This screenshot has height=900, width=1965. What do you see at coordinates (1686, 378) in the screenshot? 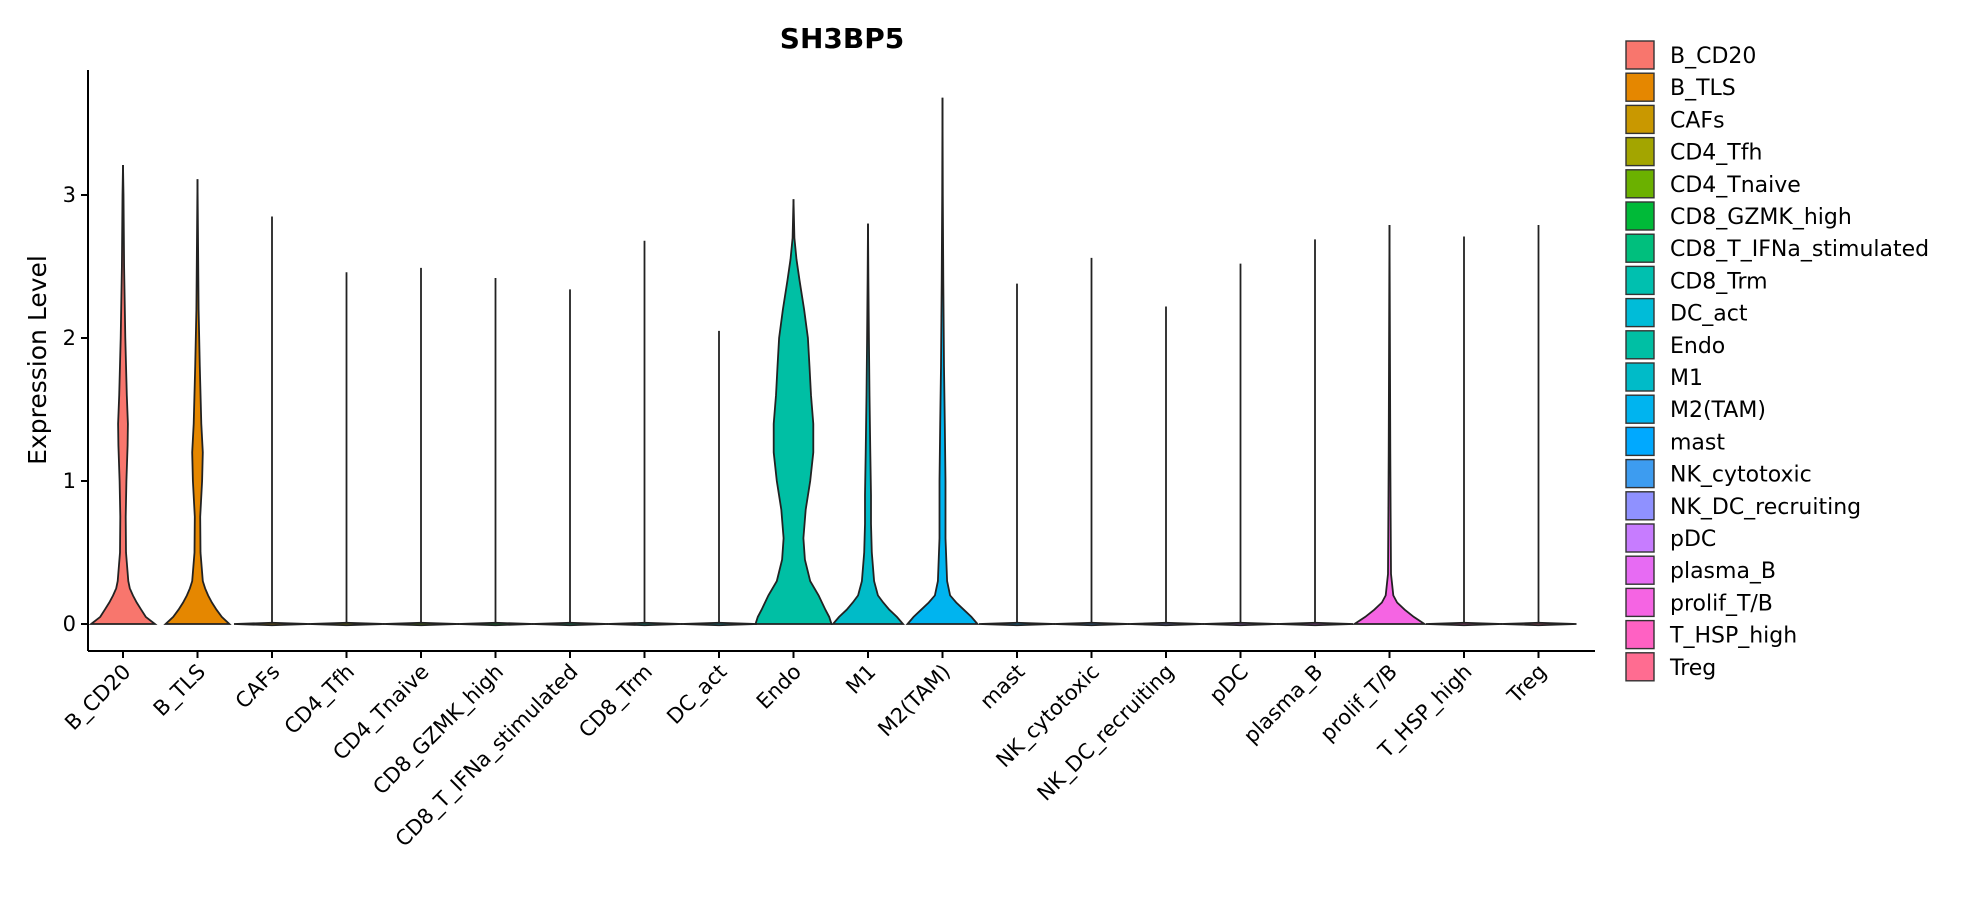
I see `legend-label: M1` at bounding box center [1686, 378].